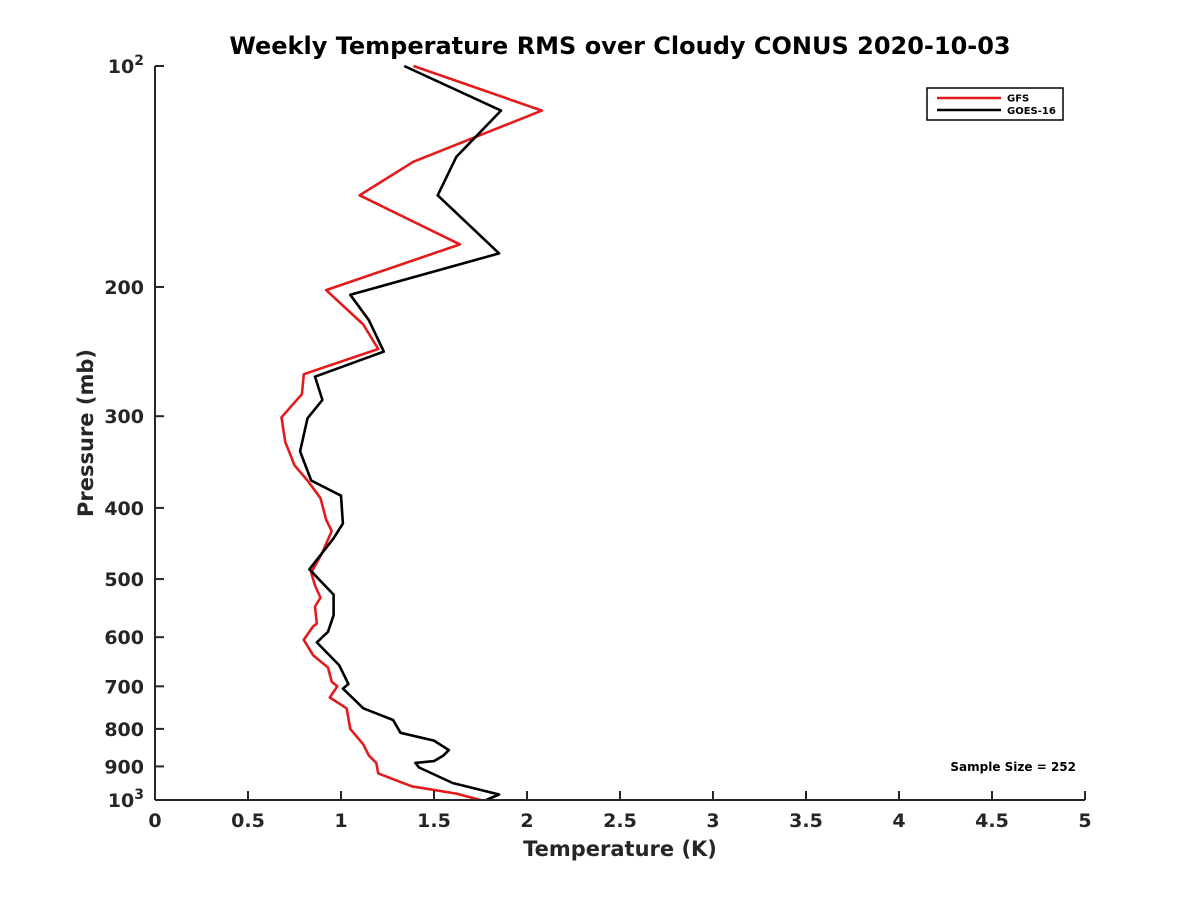 The width and height of the screenshot is (1200, 900). I want to click on x-tick-label: 3.5, so click(806, 821).